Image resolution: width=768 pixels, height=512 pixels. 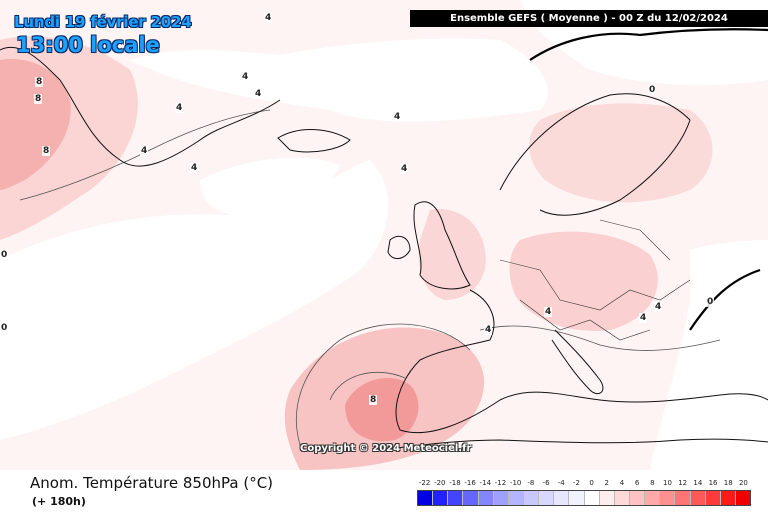 What do you see at coordinates (576, 483) in the screenshot?
I see `color-scale-tick: -2` at bounding box center [576, 483].